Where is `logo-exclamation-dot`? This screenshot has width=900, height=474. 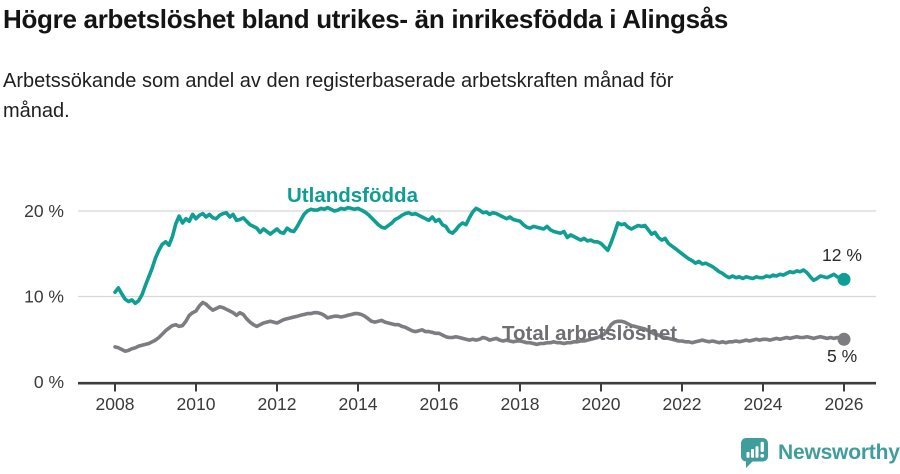 logo-exclamation-dot is located at coordinates (762, 455).